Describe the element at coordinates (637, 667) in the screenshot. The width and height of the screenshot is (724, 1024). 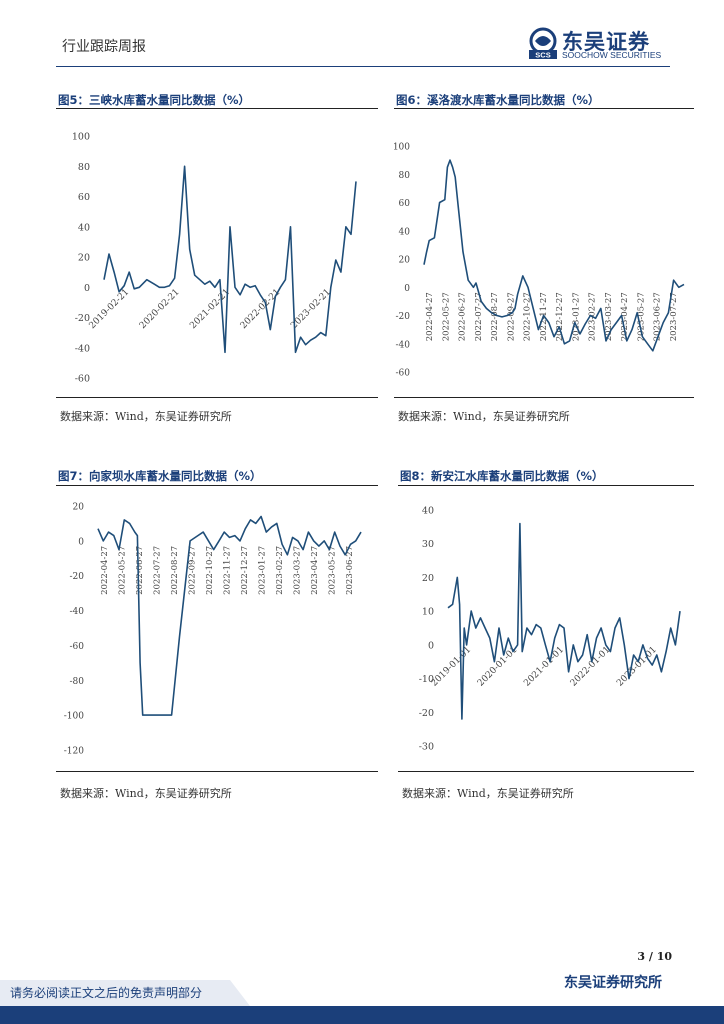
I see `x-tick-label: 2023-01-01` at that location.